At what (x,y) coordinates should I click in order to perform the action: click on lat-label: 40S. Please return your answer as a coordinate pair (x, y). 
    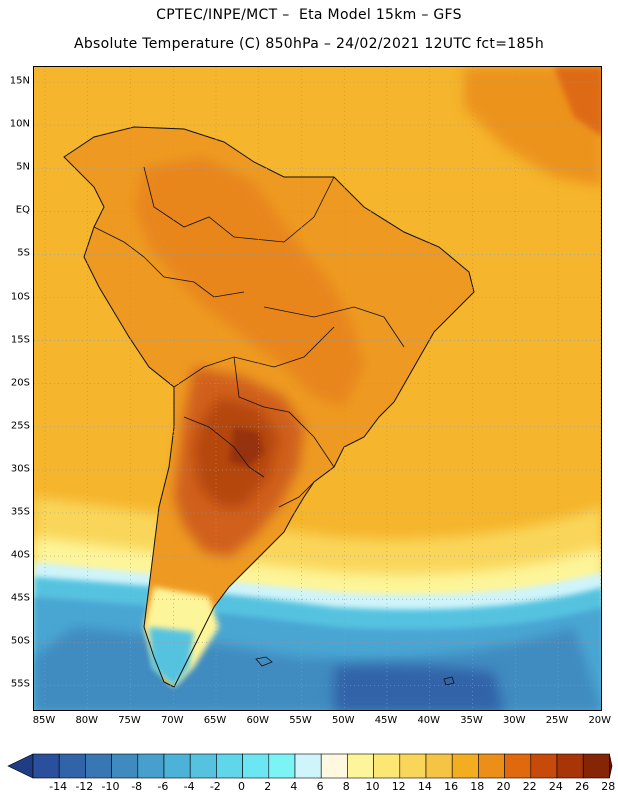
    Looking at the image, I should click on (20, 555).